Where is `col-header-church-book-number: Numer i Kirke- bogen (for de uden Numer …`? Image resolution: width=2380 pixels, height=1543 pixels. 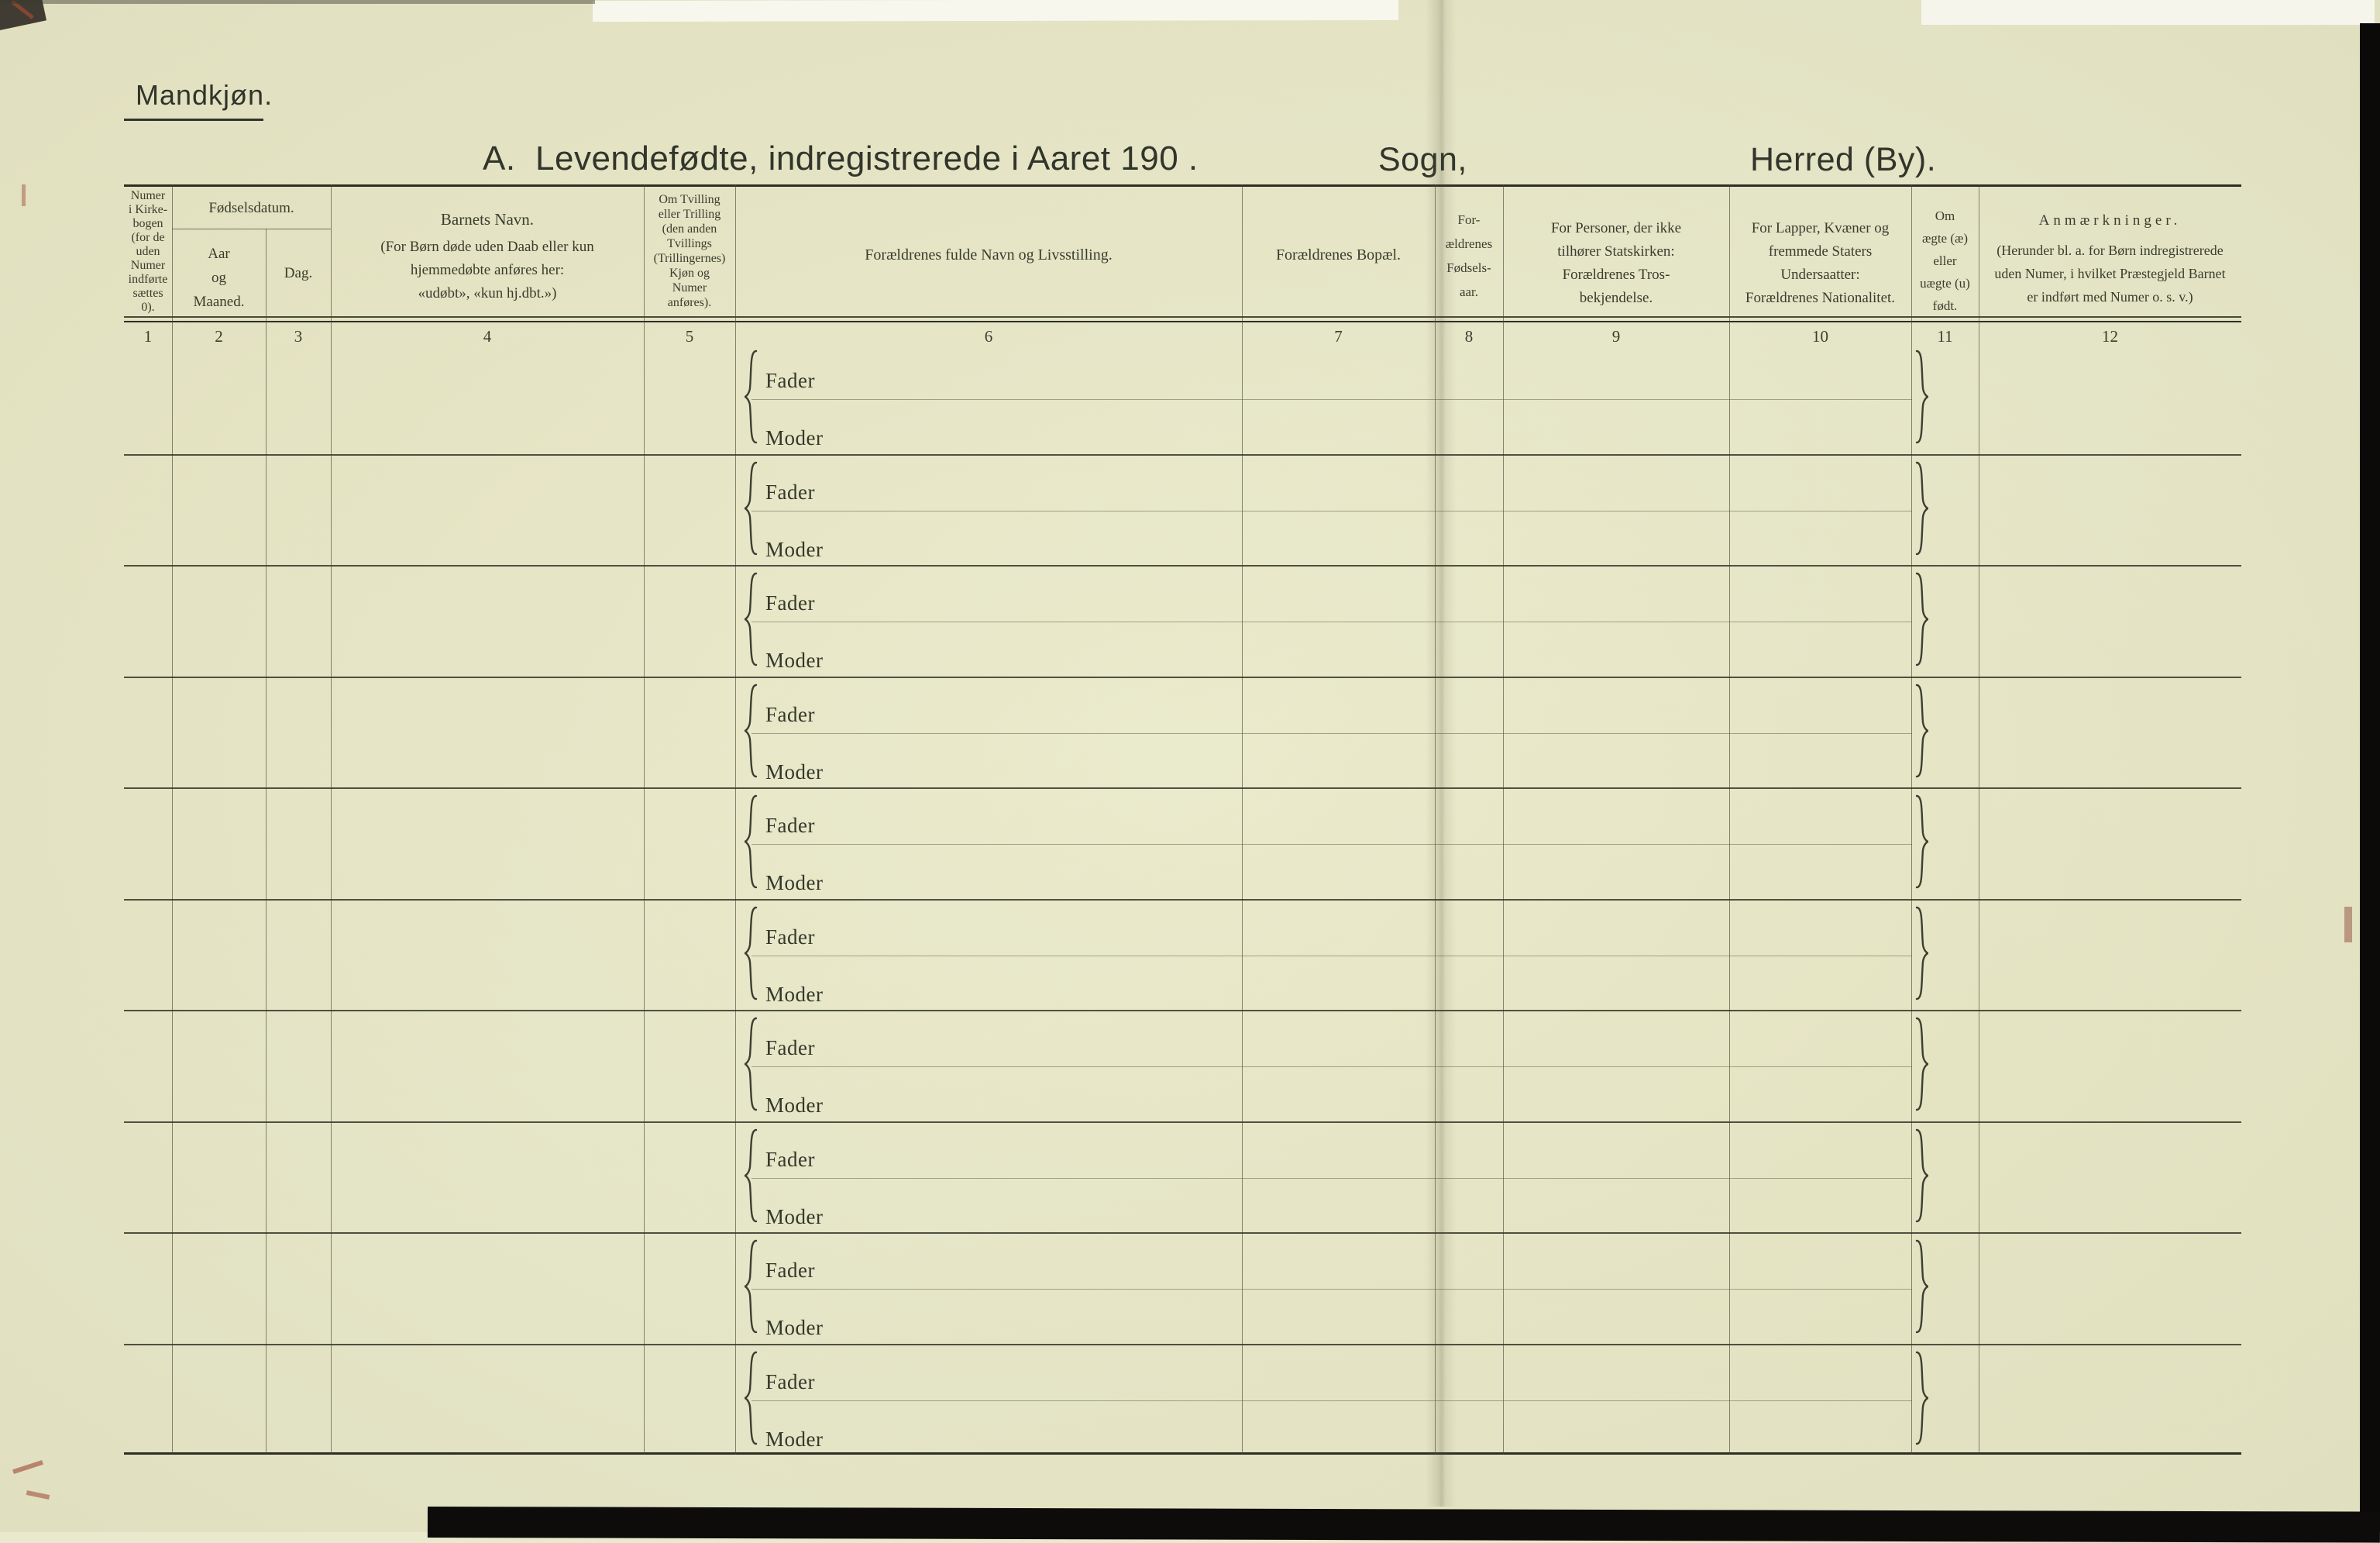 col-header-church-book-number: Numer i Kirke- bogen (for de uden Numer … is located at coordinates (148, 252).